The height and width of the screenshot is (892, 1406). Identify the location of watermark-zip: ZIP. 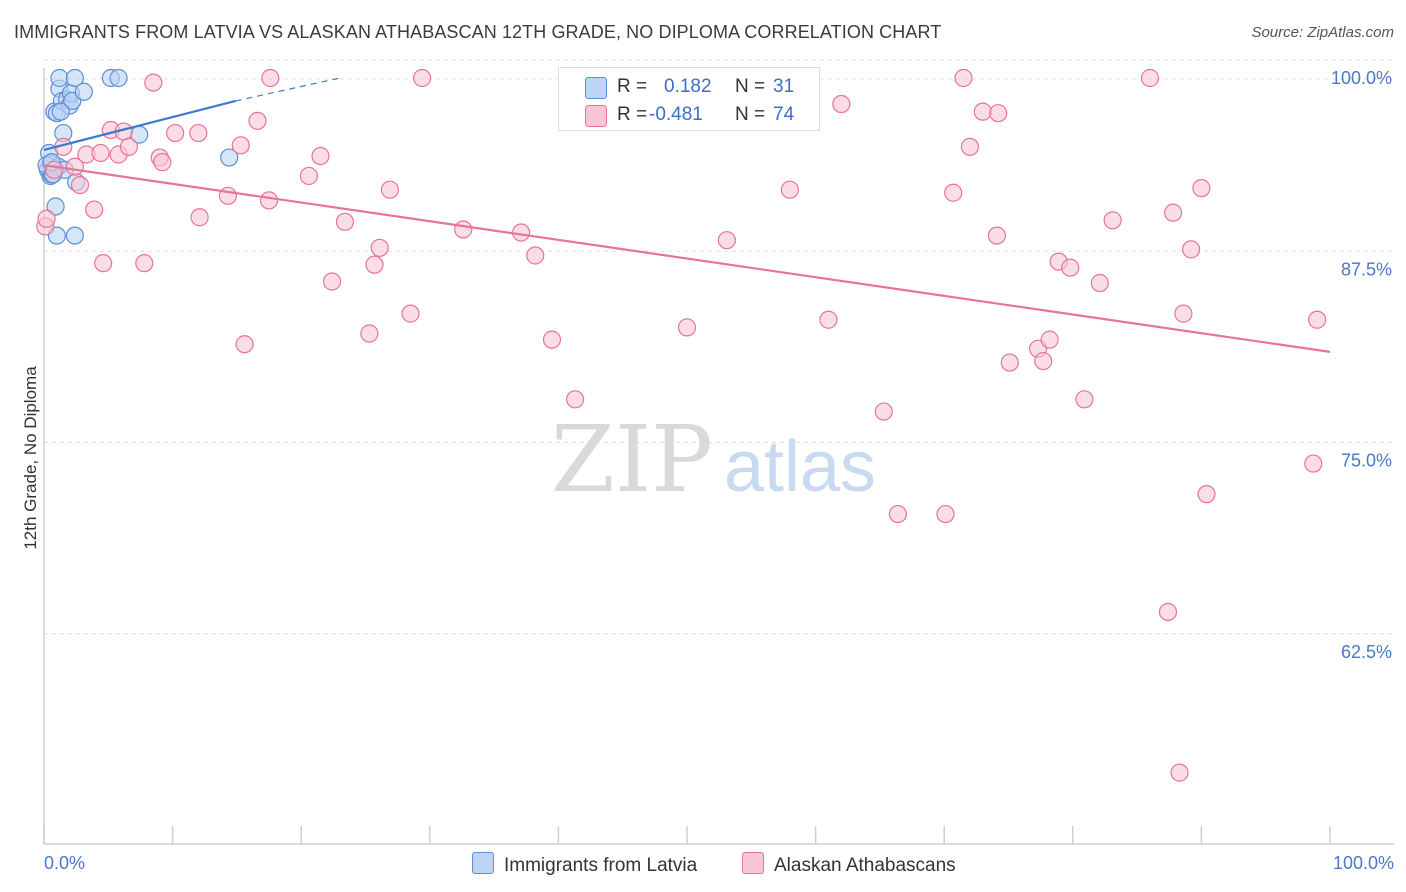
(632, 459).